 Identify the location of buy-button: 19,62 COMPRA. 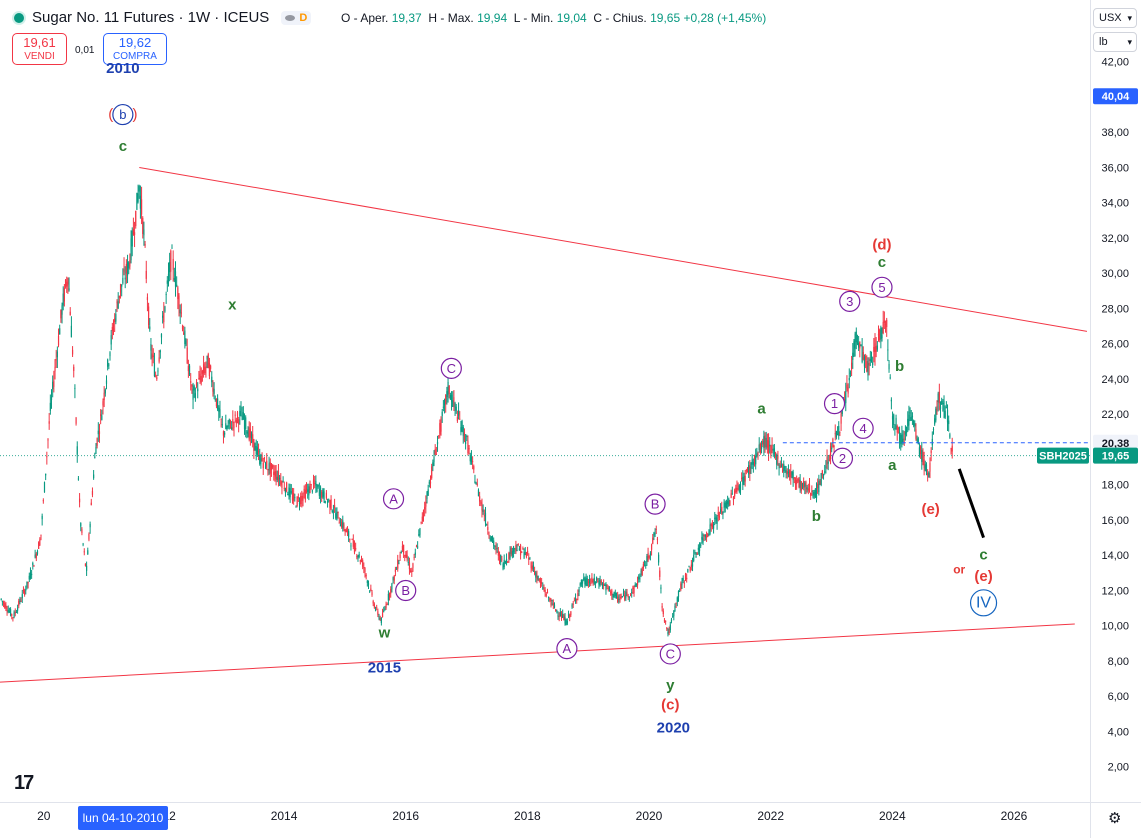
(135, 49).